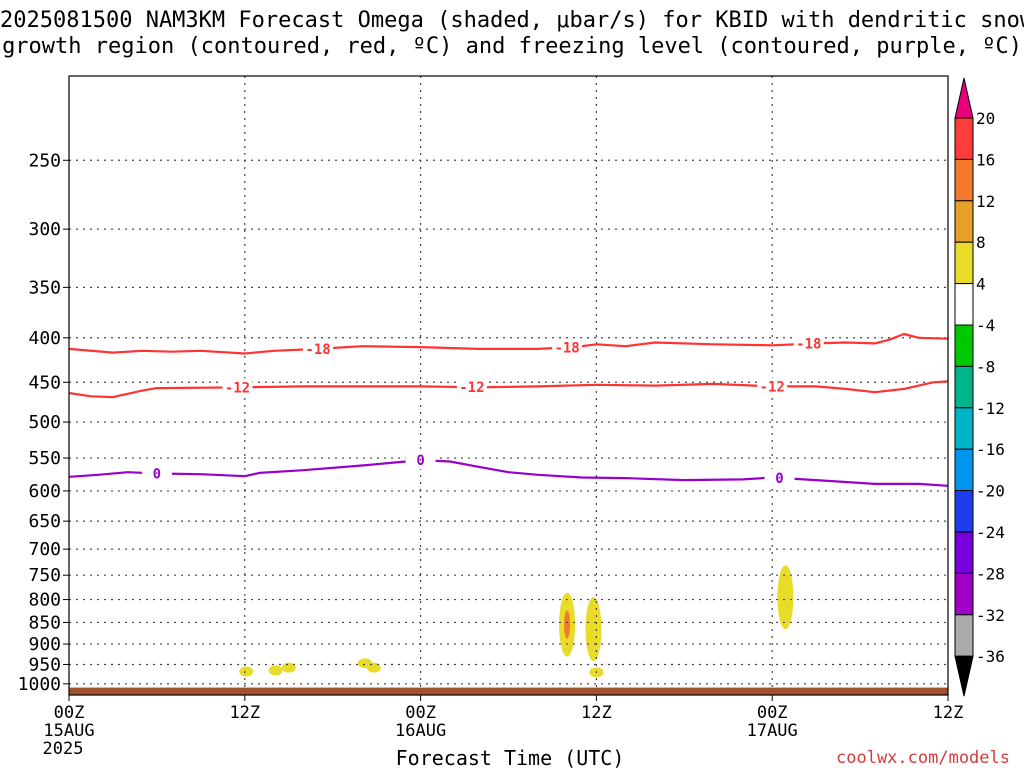  Describe the element at coordinates (68, 731) in the screenshot. I see `x-tick-date: 15AUG` at that location.